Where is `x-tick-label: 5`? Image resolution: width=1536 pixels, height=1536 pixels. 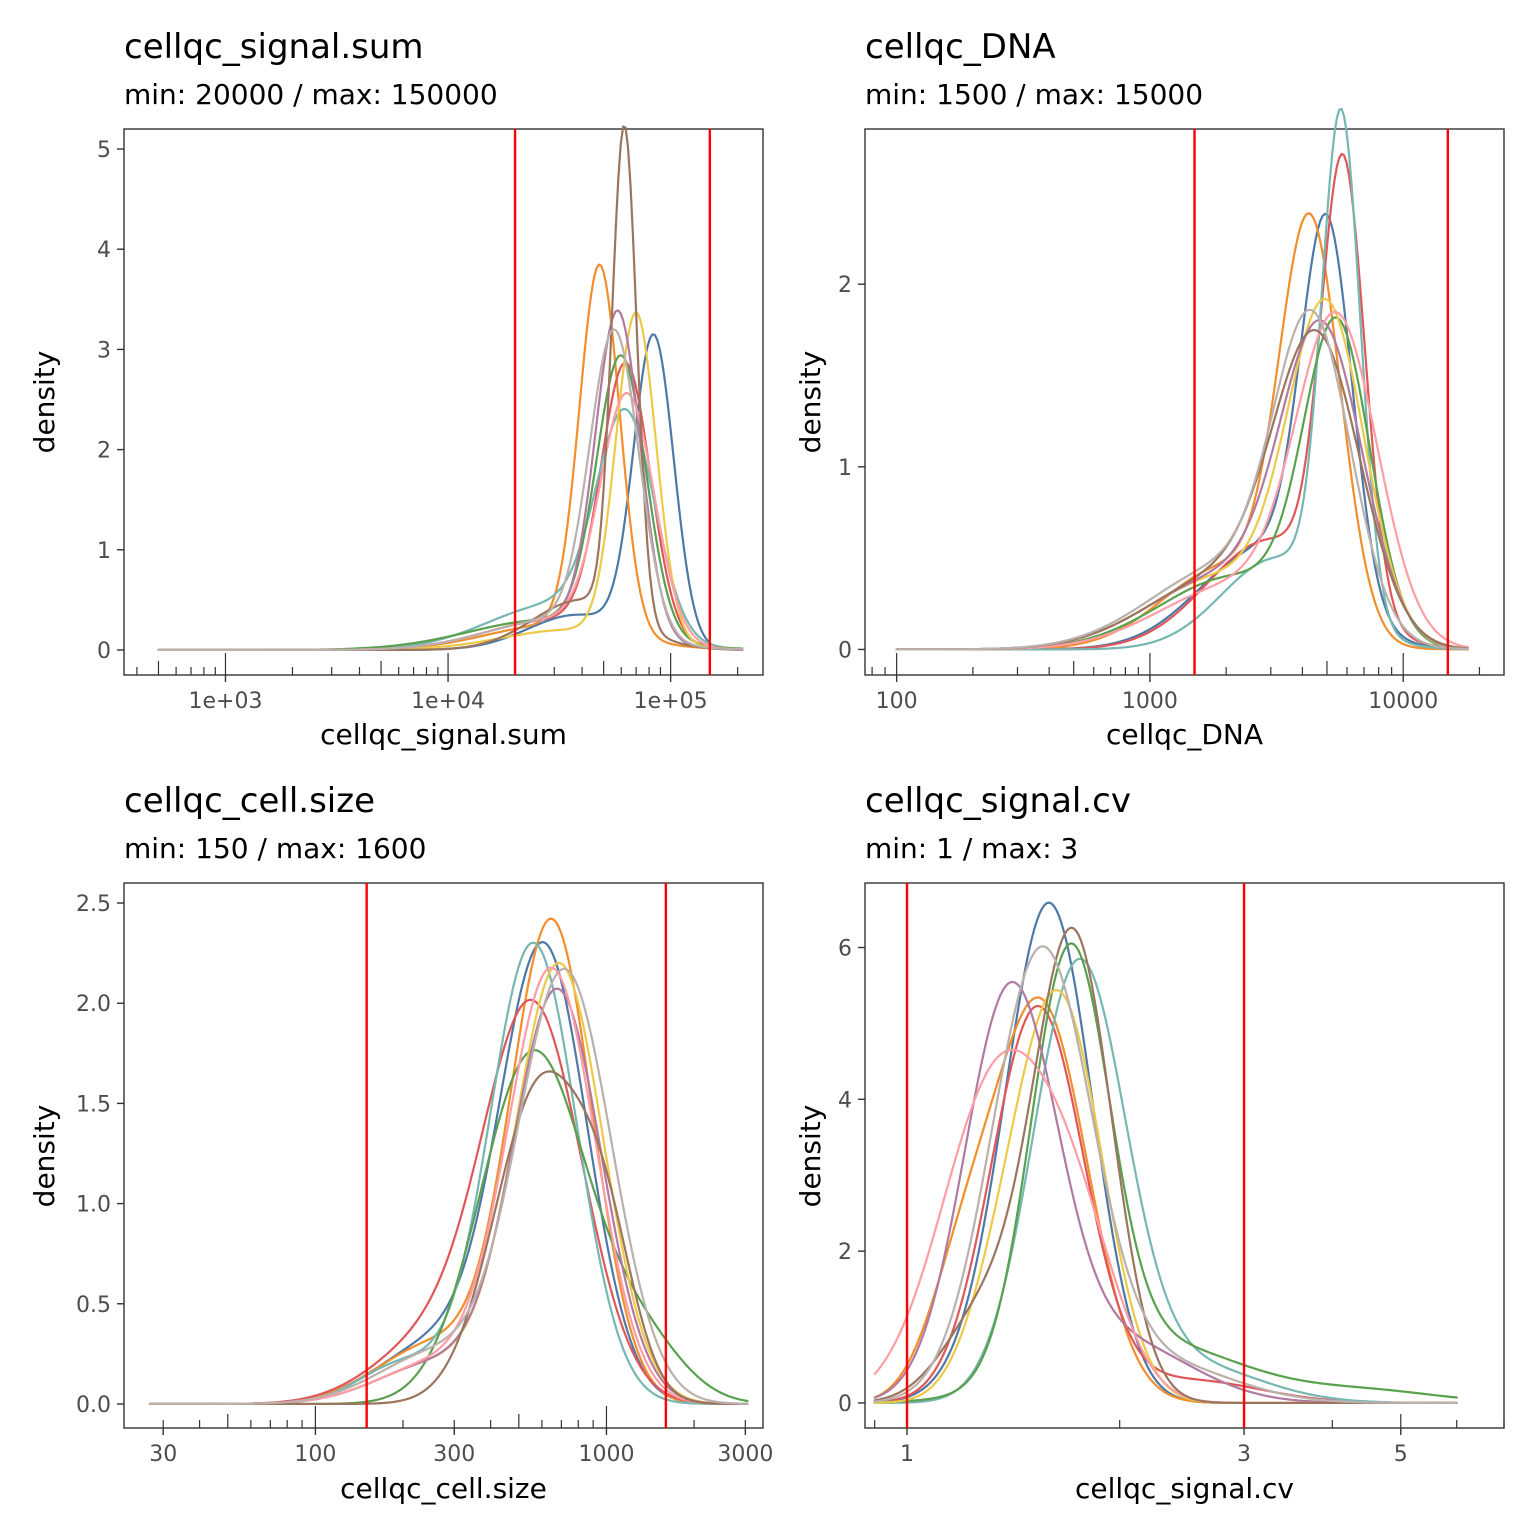
x-tick-label: 5 is located at coordinates (1401, 1454).